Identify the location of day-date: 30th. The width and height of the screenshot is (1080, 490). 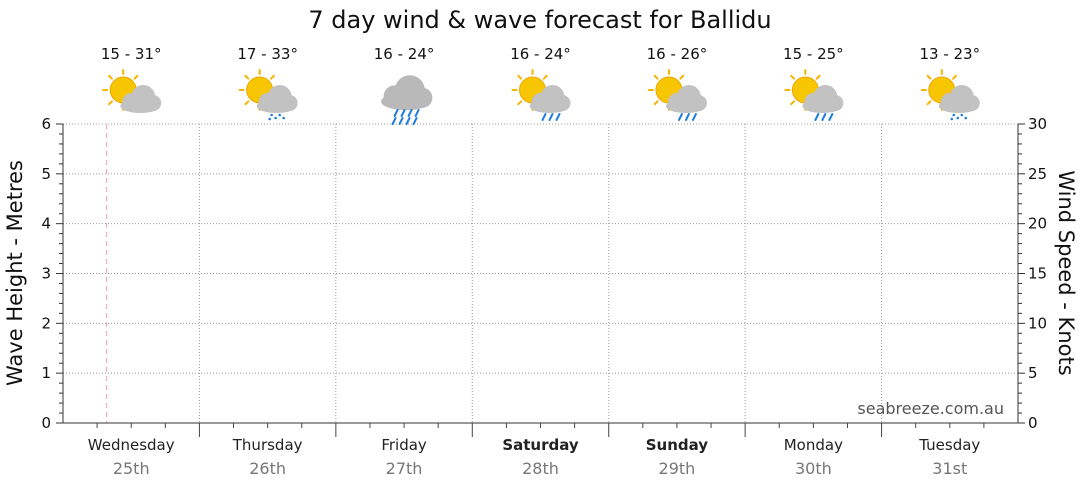
(813, 468).